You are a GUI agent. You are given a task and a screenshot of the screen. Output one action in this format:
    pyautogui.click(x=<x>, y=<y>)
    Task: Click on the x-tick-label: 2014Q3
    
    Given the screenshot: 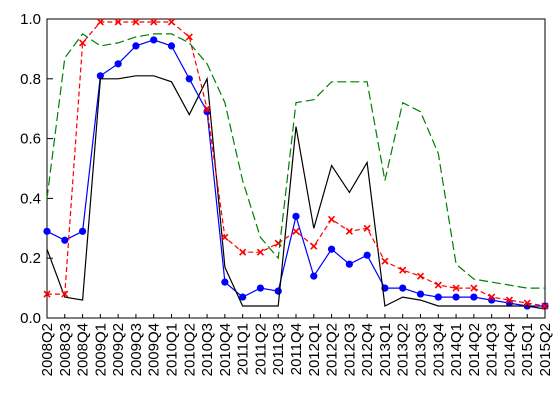 What is the action you would take?
    pyautogui.click(x=492, y=349)
    